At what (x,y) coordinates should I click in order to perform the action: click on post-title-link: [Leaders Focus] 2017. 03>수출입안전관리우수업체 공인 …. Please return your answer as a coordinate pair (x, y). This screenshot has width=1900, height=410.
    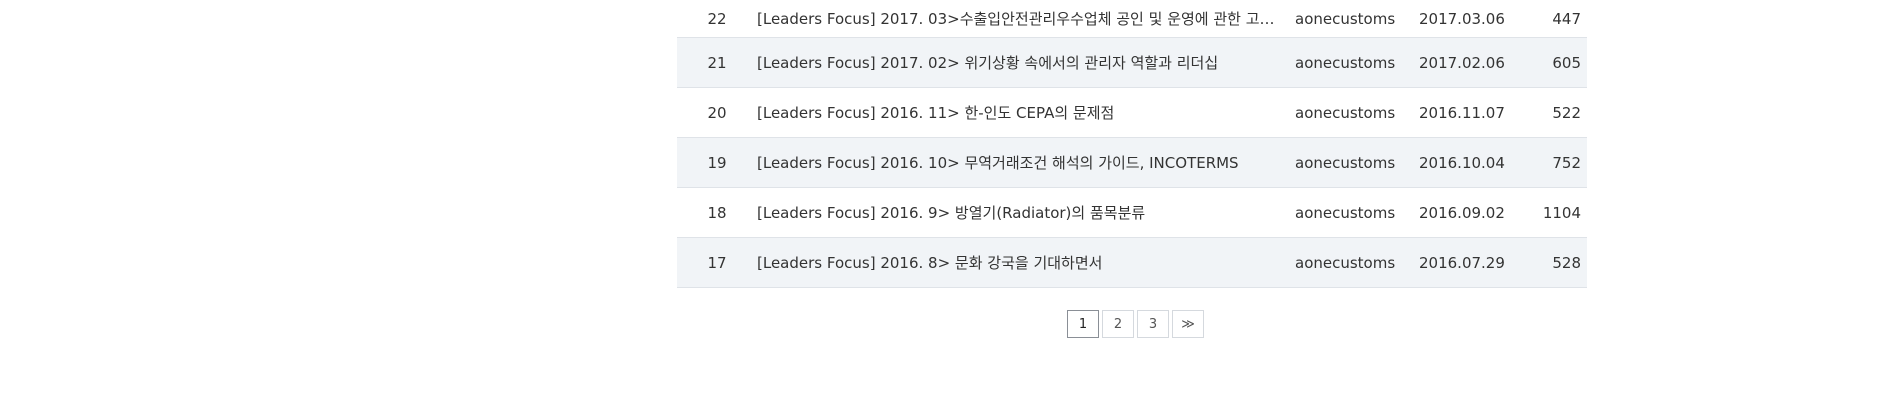
    Looking at the image, I should click on (1022, 19).